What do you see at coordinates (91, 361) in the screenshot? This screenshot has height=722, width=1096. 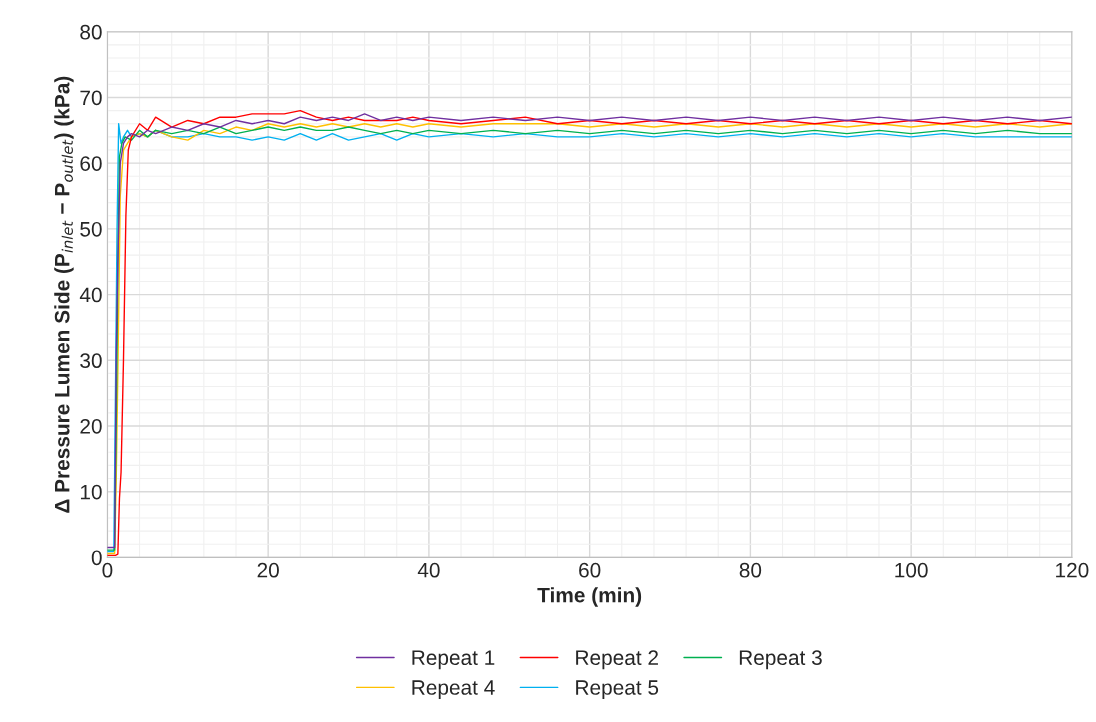 I see `y-tick-label: 30` at bounding box center [91, 361].